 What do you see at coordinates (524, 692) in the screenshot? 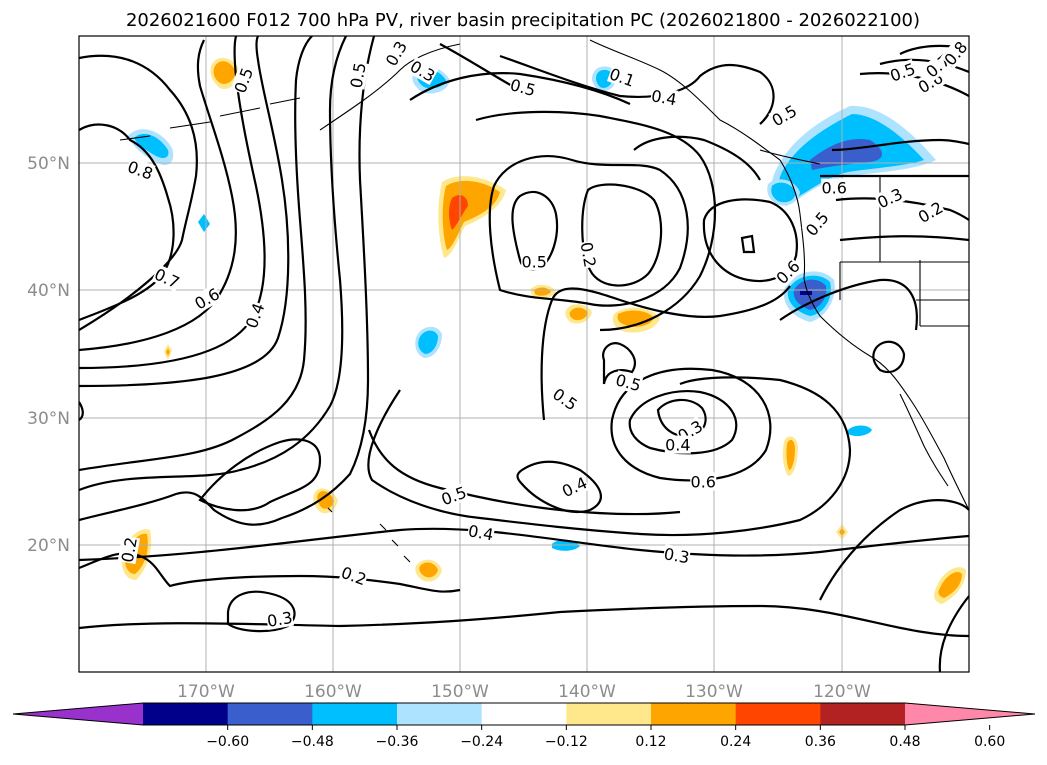
I see `x-axis-ticks: 170°W 160°W 150°W 140°W 130°W 120°W` at bounding box center [524, 692].